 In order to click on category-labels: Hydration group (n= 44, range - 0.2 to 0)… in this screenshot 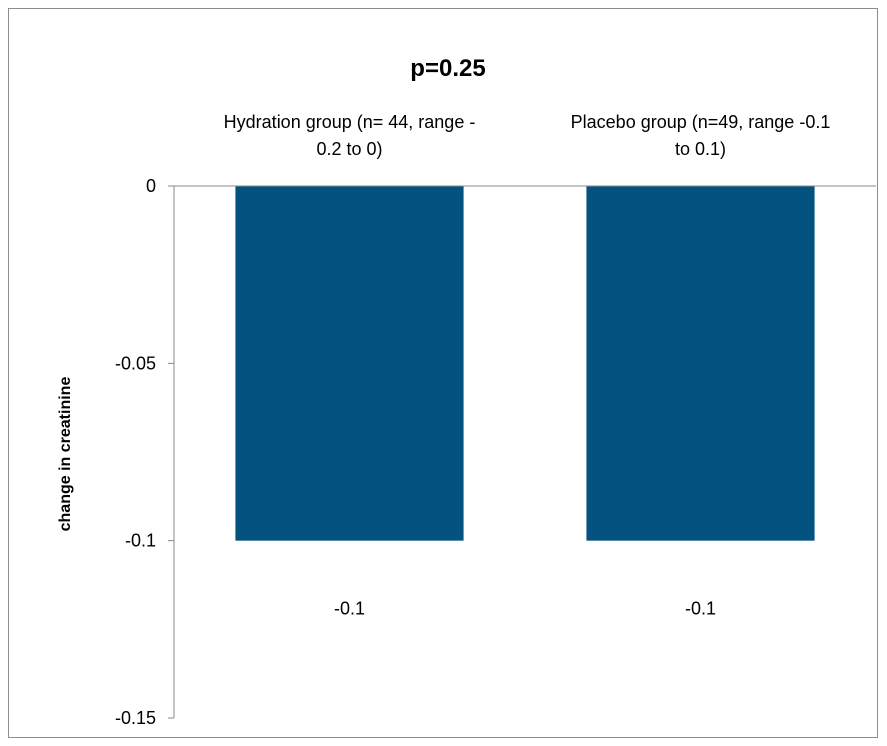, I will do `click(527, 135)`.